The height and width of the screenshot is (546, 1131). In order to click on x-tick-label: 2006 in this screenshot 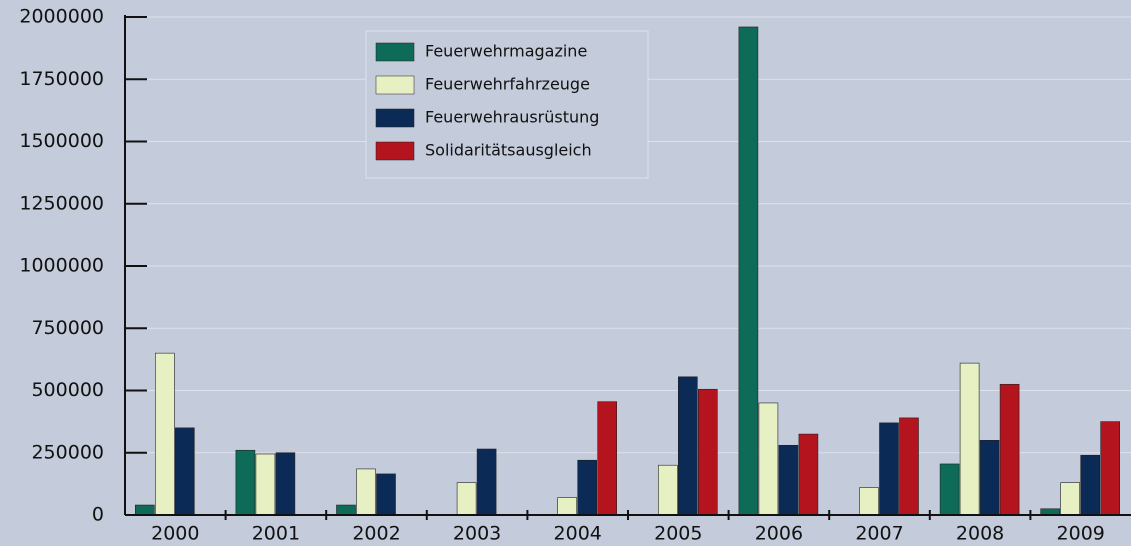, I will do `click(779, 534)`.